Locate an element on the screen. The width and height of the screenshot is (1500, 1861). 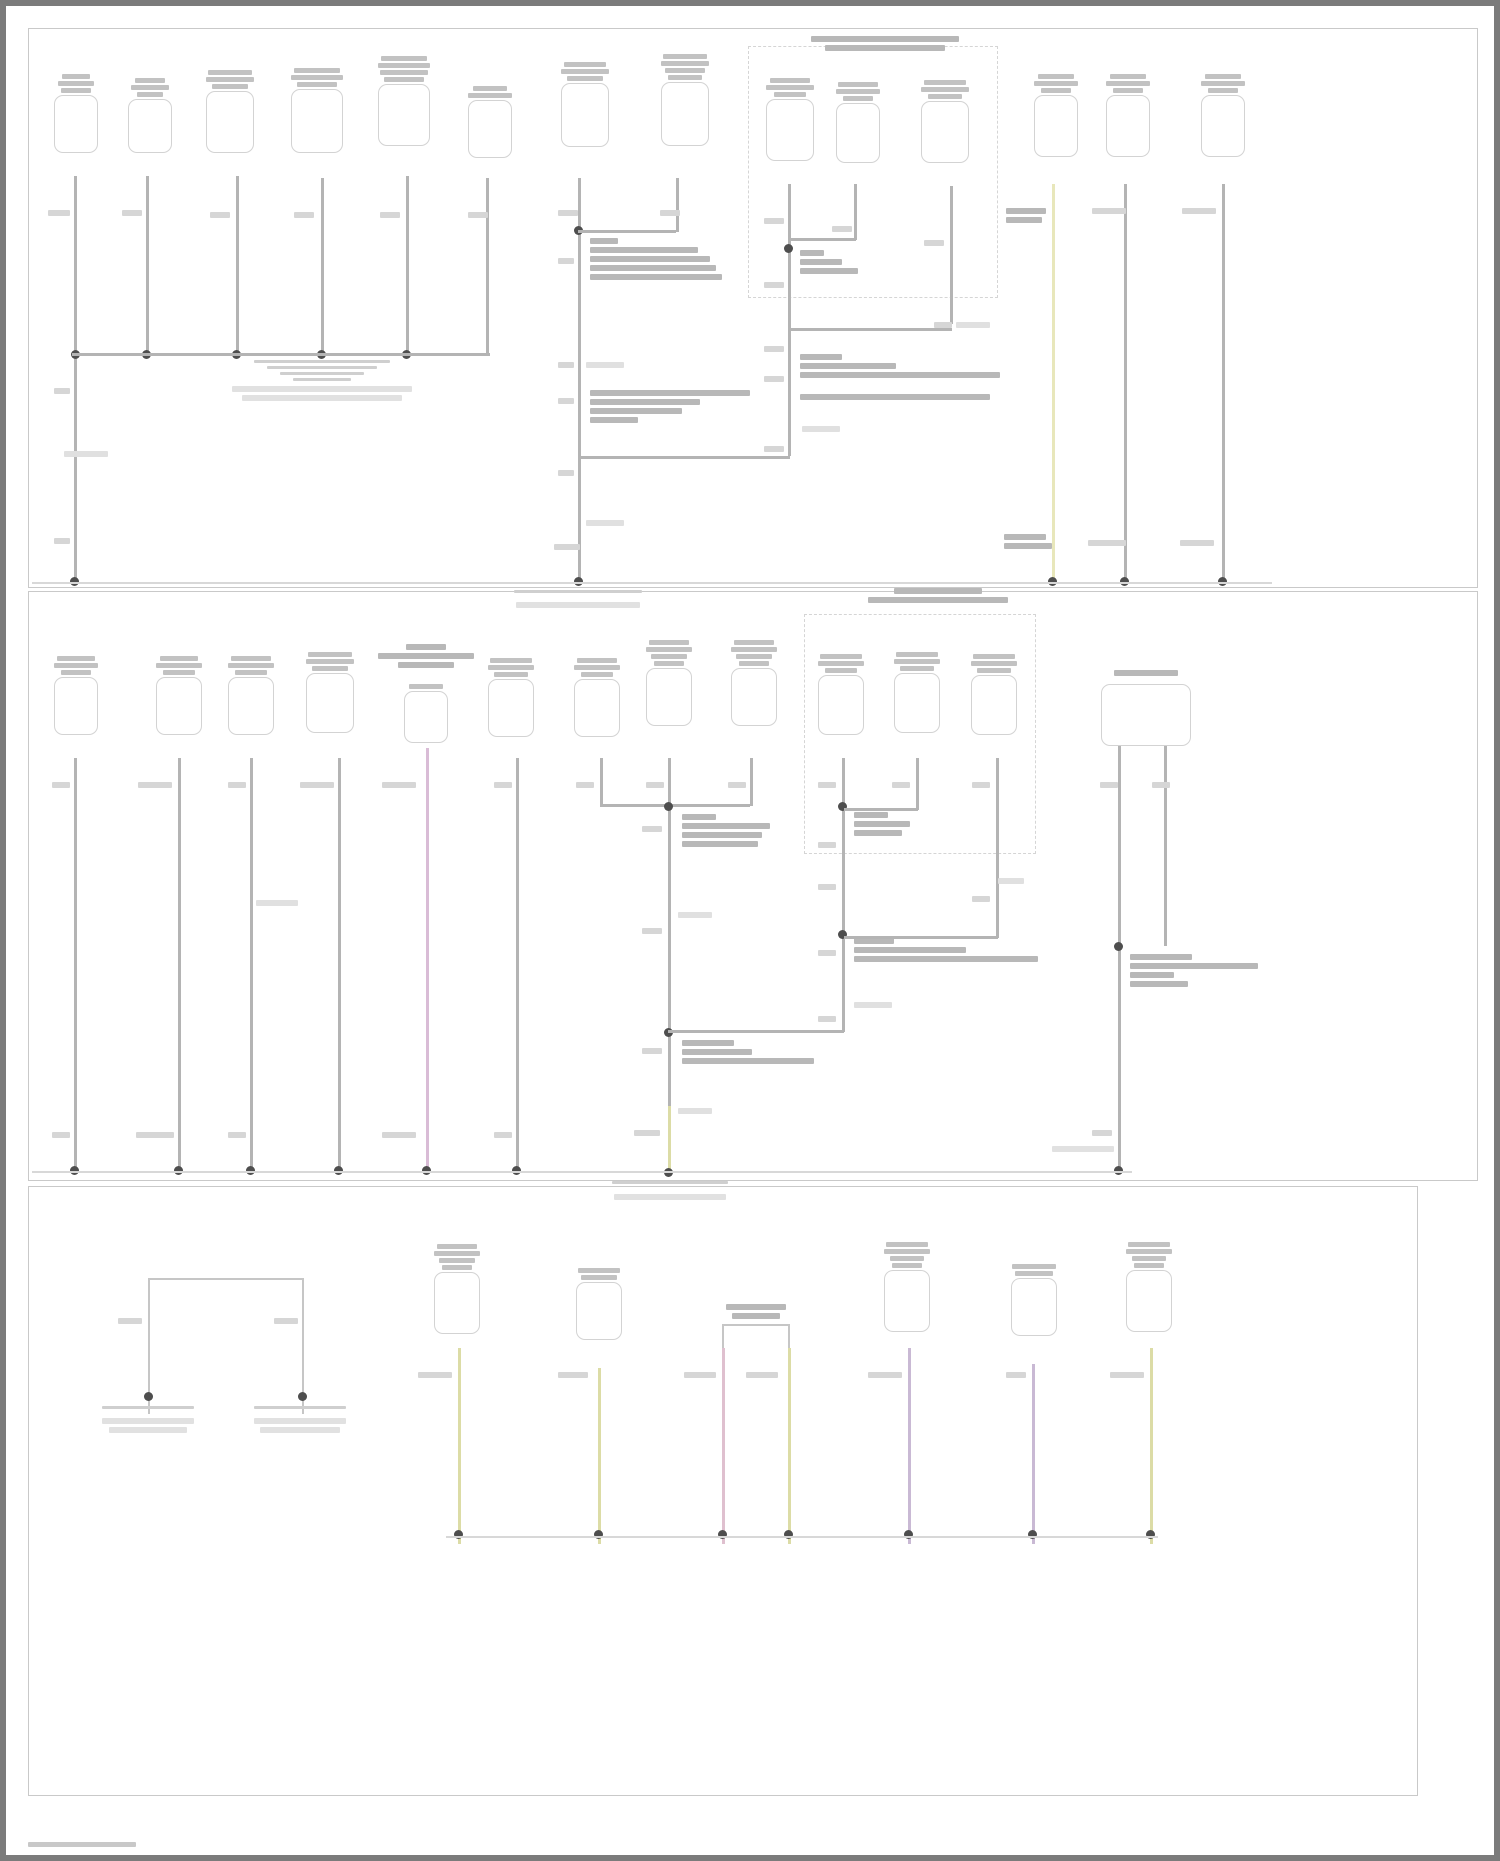
connector-c2 is located at coordinates (150, 115).